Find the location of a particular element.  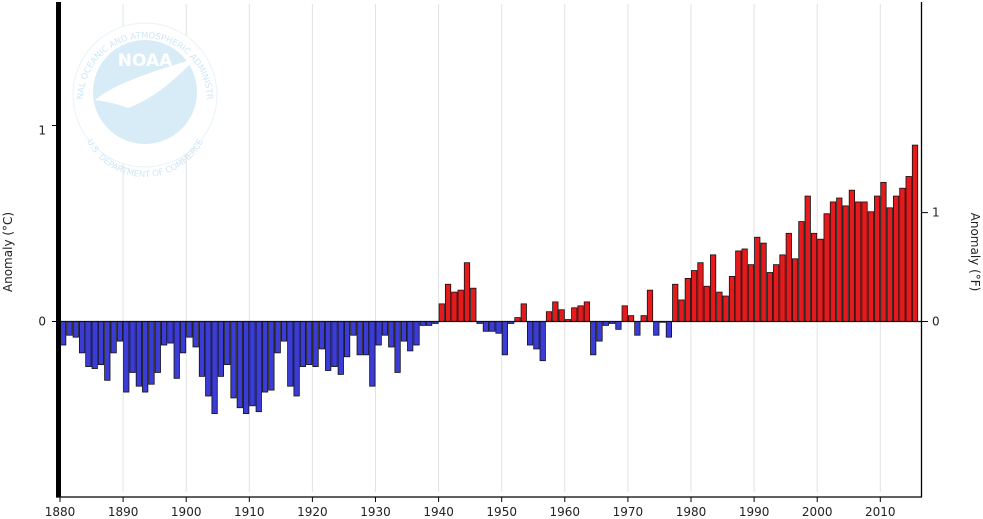

bar-1976 is located at coordinates (669, 329).